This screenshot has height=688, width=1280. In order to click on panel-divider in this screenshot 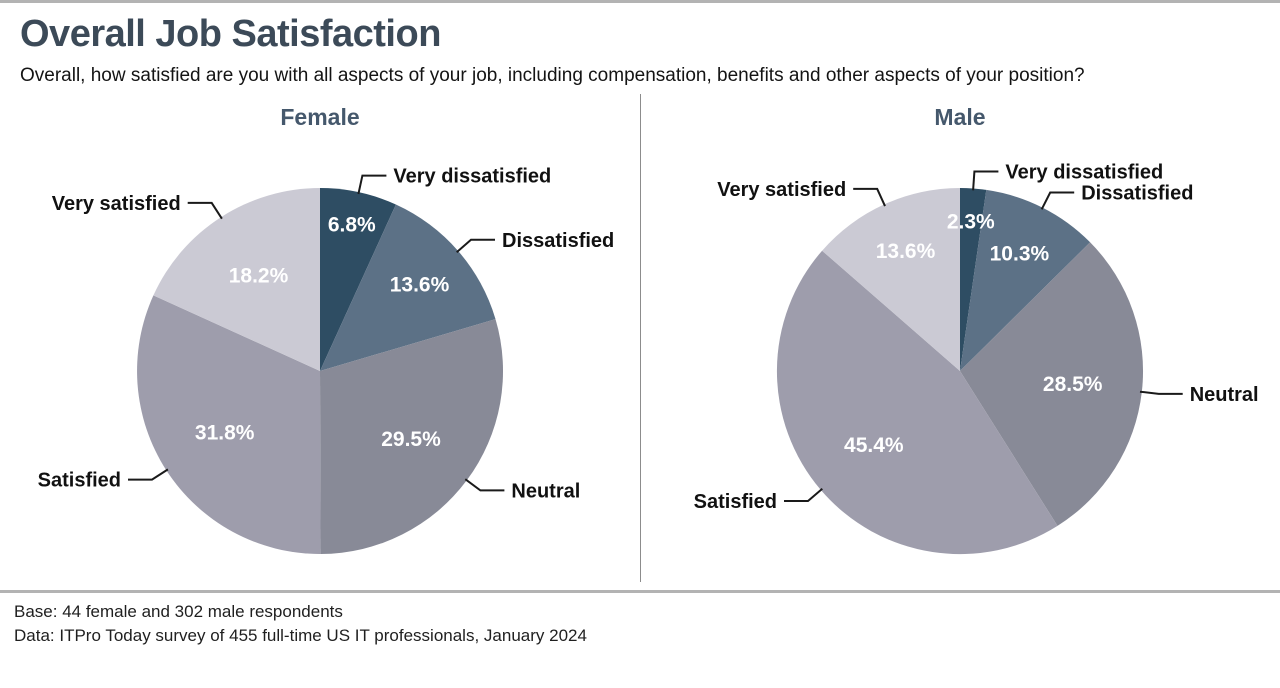, I will do `click(640, 337)`.